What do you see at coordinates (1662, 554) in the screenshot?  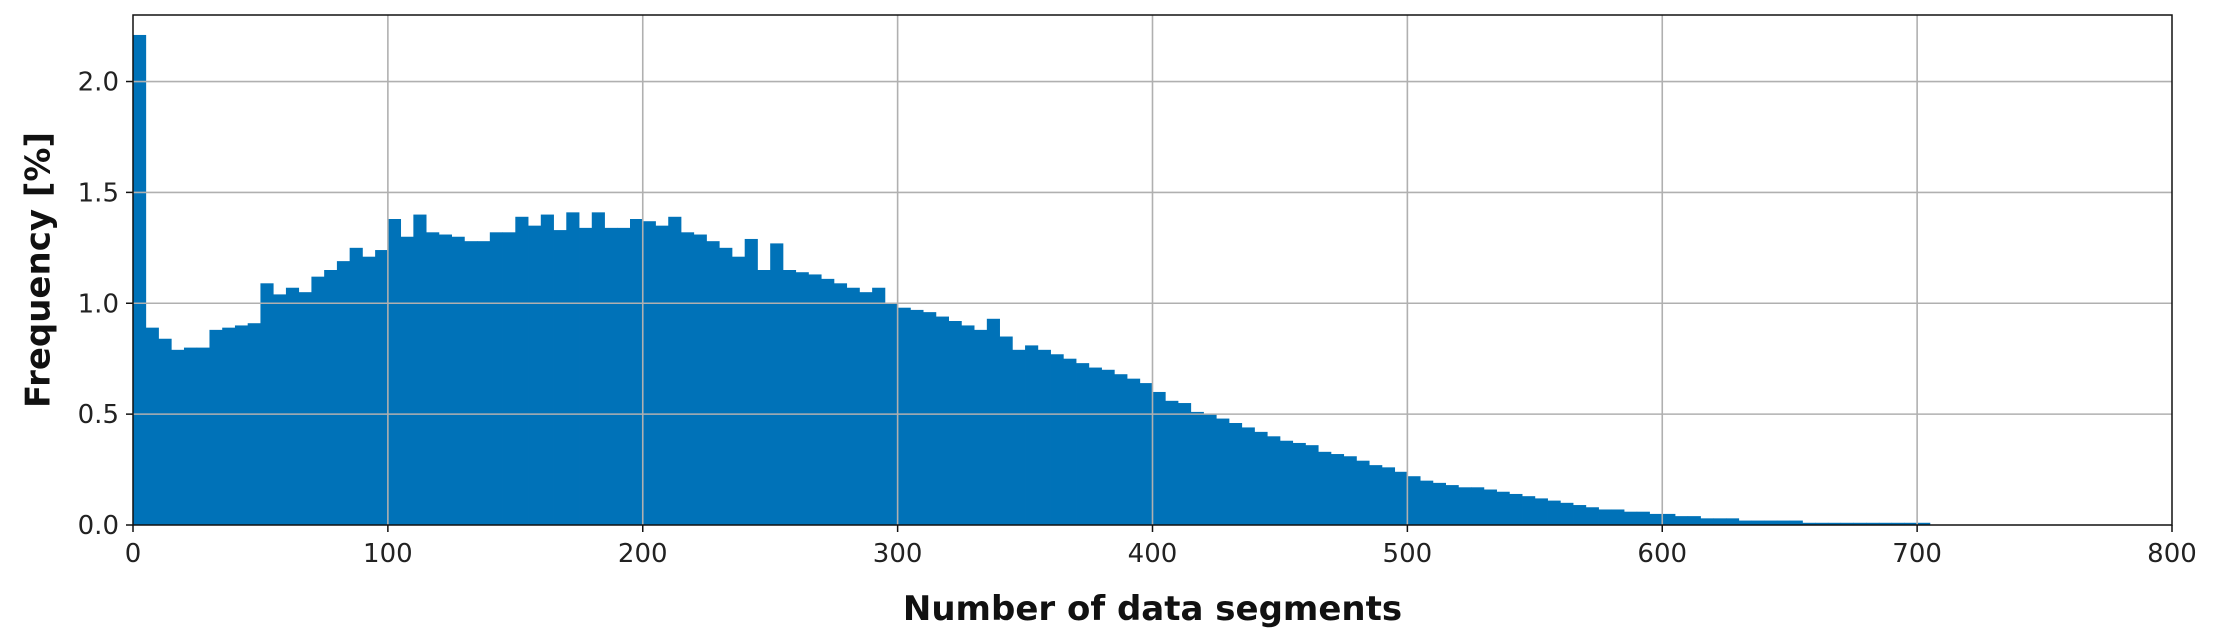 I see `x-tick-label: 600` at bounding box center [1662, 554].